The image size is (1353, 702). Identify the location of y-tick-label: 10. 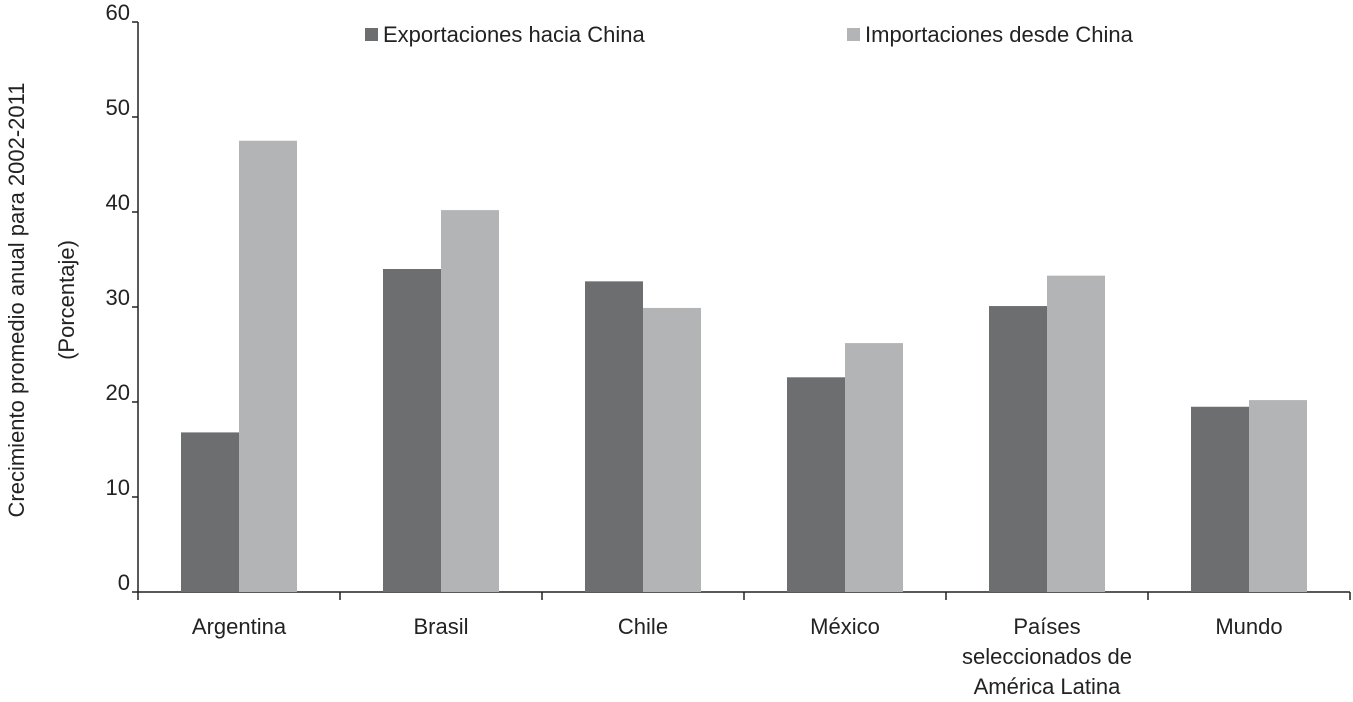
(118, 487).